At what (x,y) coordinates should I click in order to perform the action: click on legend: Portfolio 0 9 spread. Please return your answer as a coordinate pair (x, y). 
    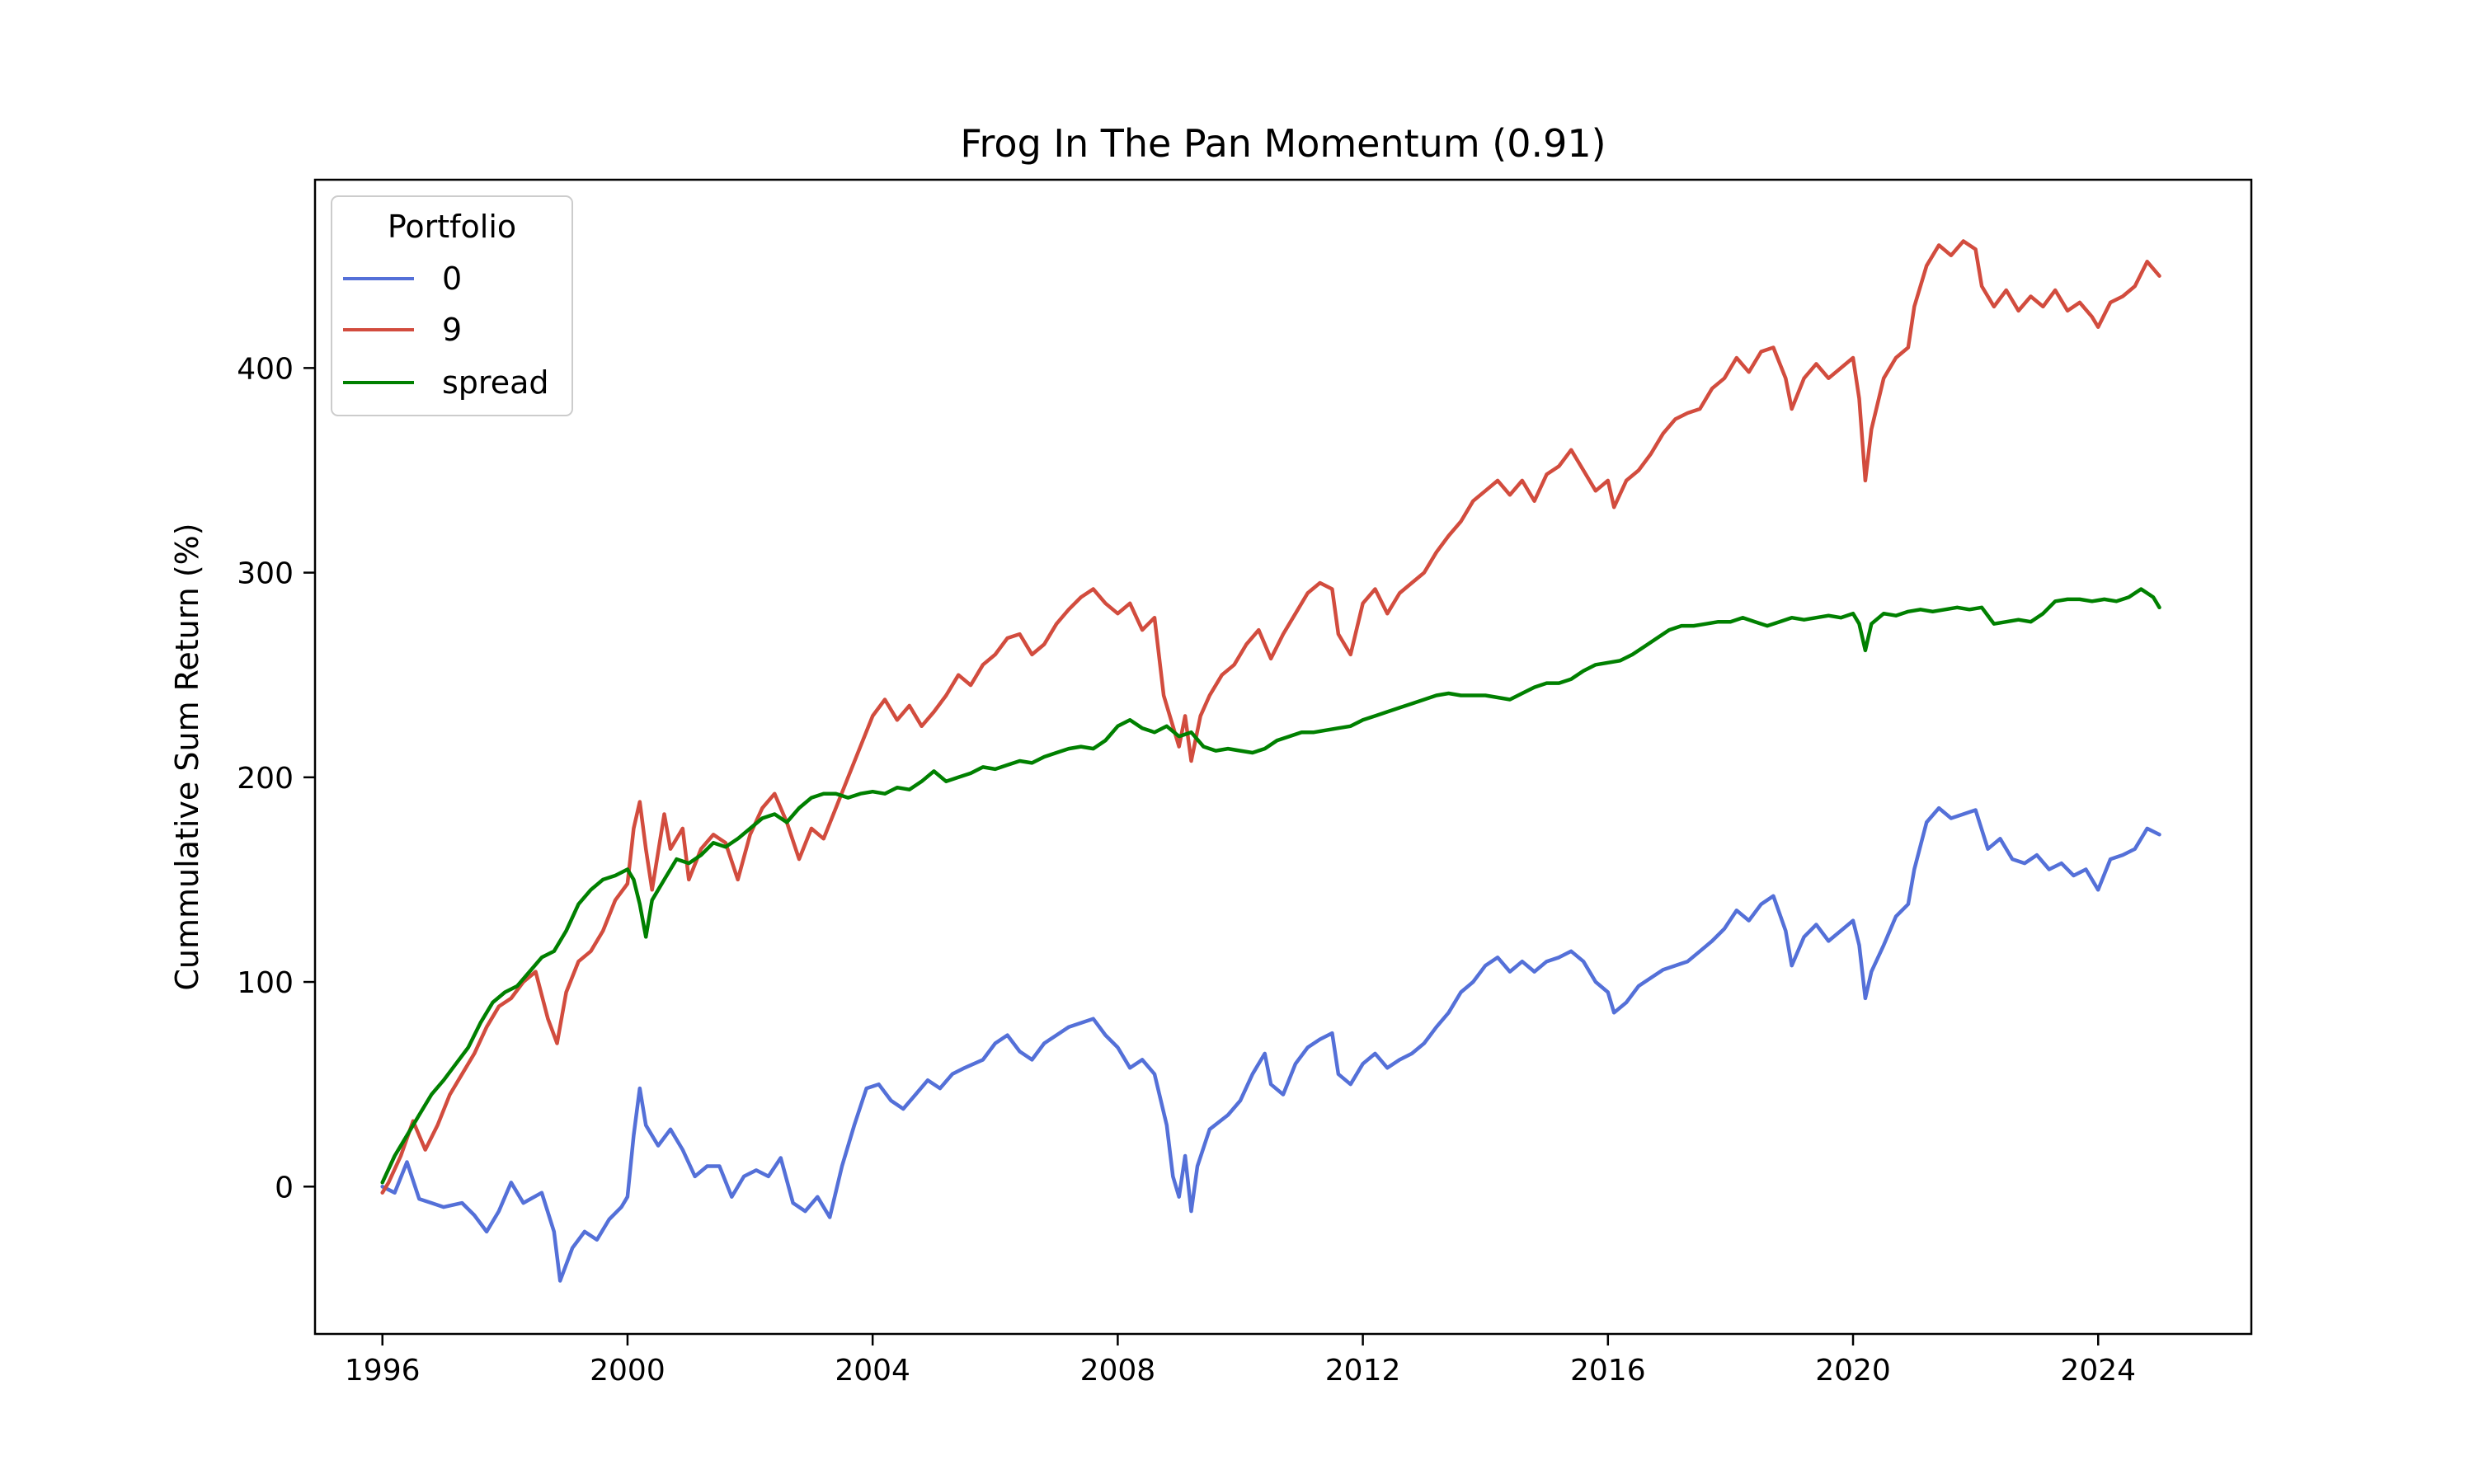
    Looking at the image, I should click on (452, 305).